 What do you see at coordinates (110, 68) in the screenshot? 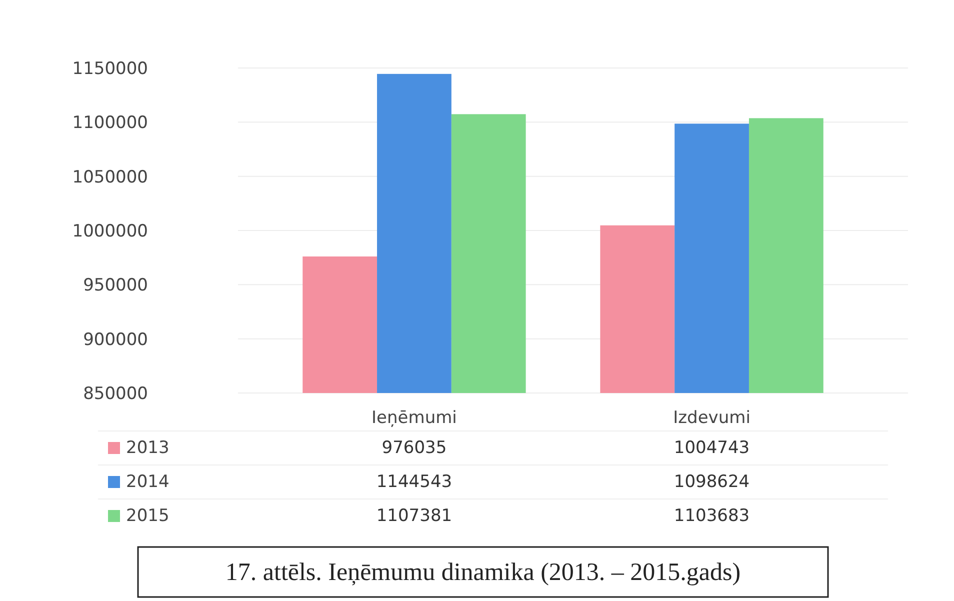
I see `y-tick-label: 1150000` at bounding box center [110, 68].